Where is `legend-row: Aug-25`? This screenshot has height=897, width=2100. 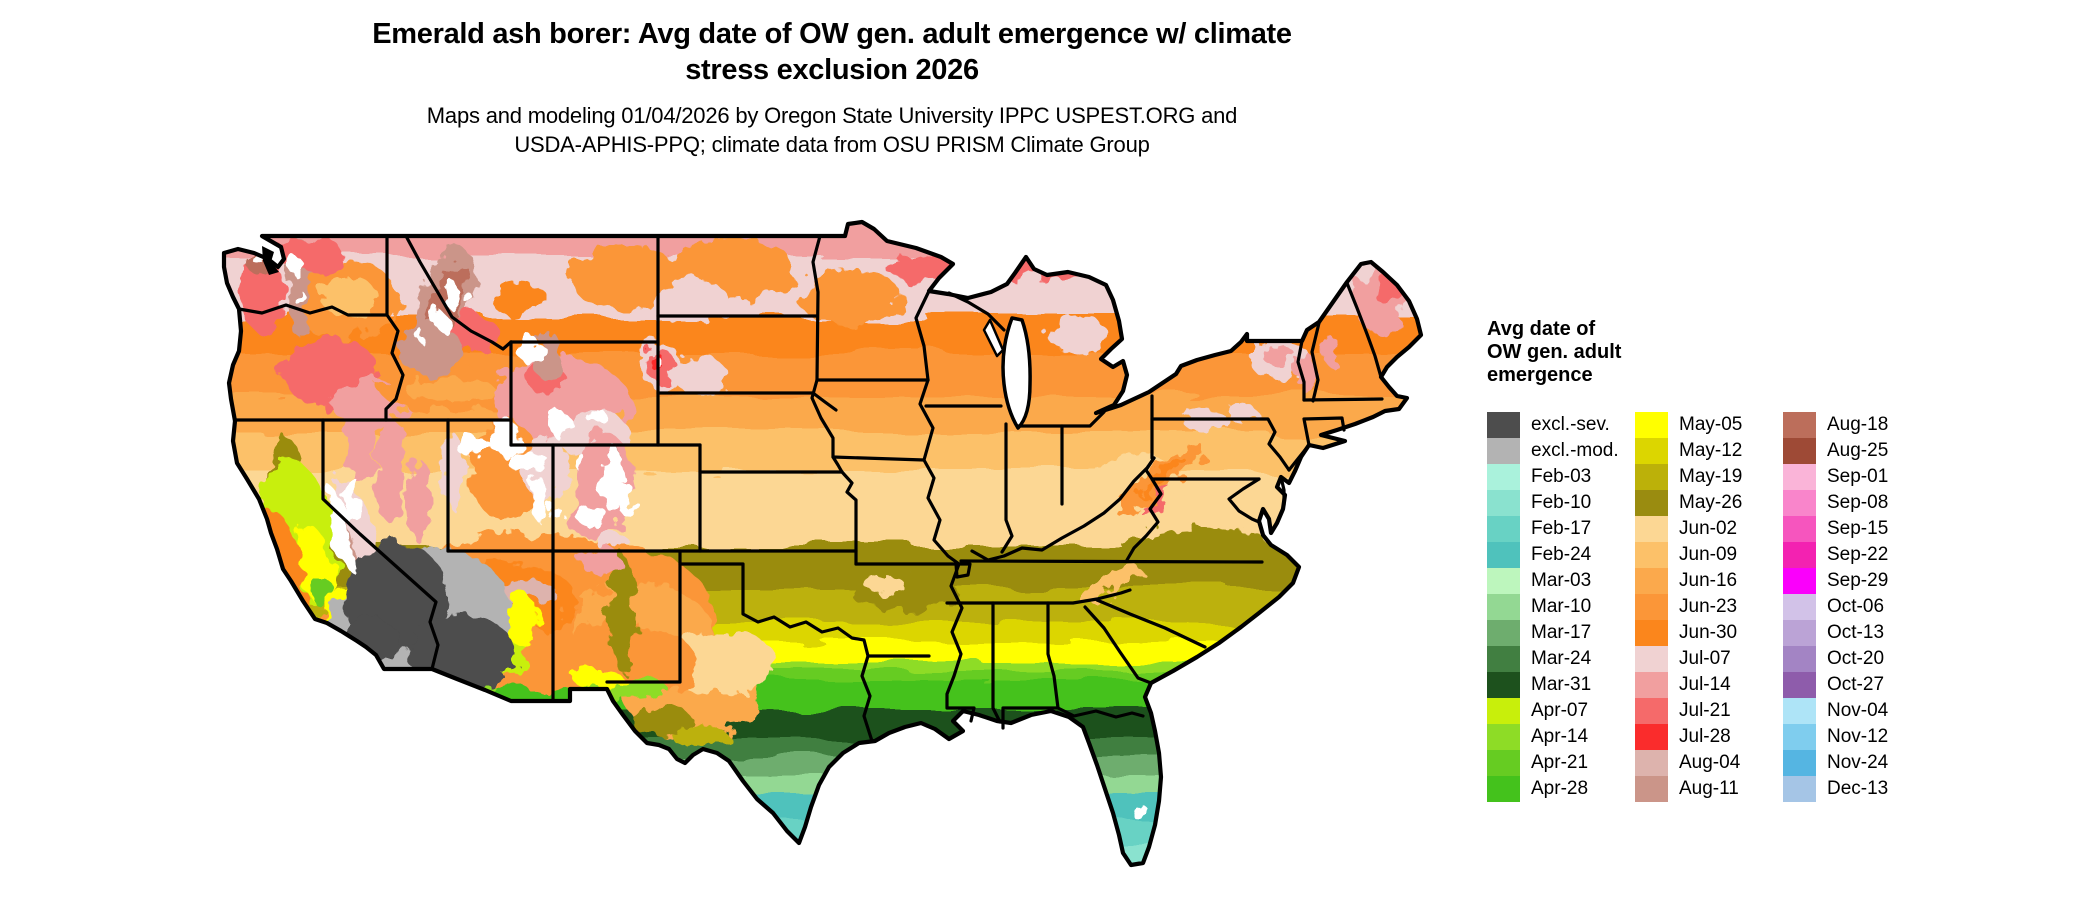
legend-row: Aug-25 is located at coordinates (1857, 451).